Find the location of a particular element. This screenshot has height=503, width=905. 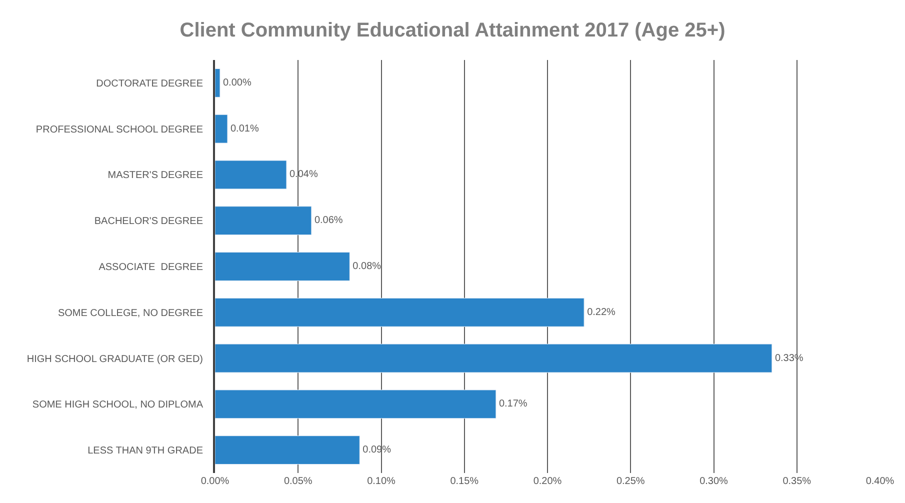

y-tick-label: PROFESSIONAL SCHOOL DEGREE is located at coordinates (120, 130).